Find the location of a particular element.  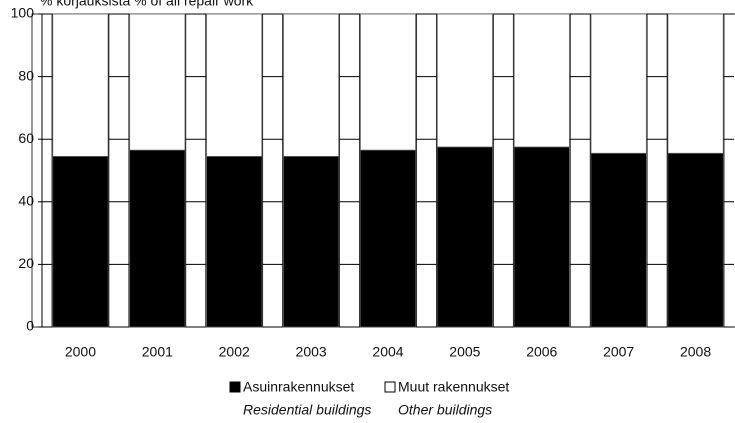

x-tick-label: 2008 is located at coordinates (695, 352).